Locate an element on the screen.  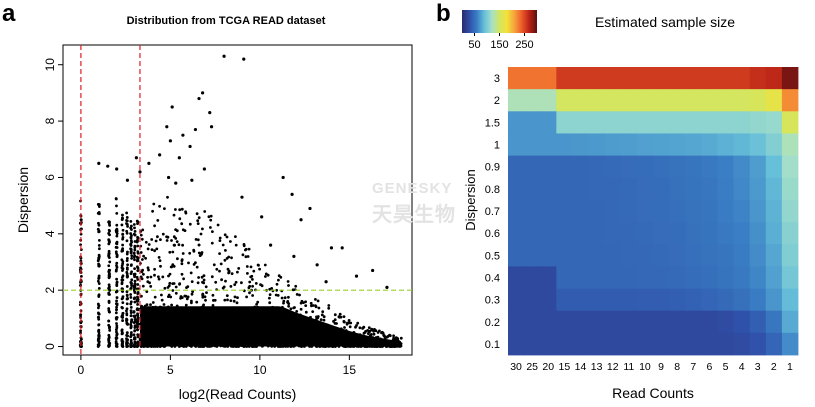
colorbar-tick-label: 150 is located at coordinates (499, 45).